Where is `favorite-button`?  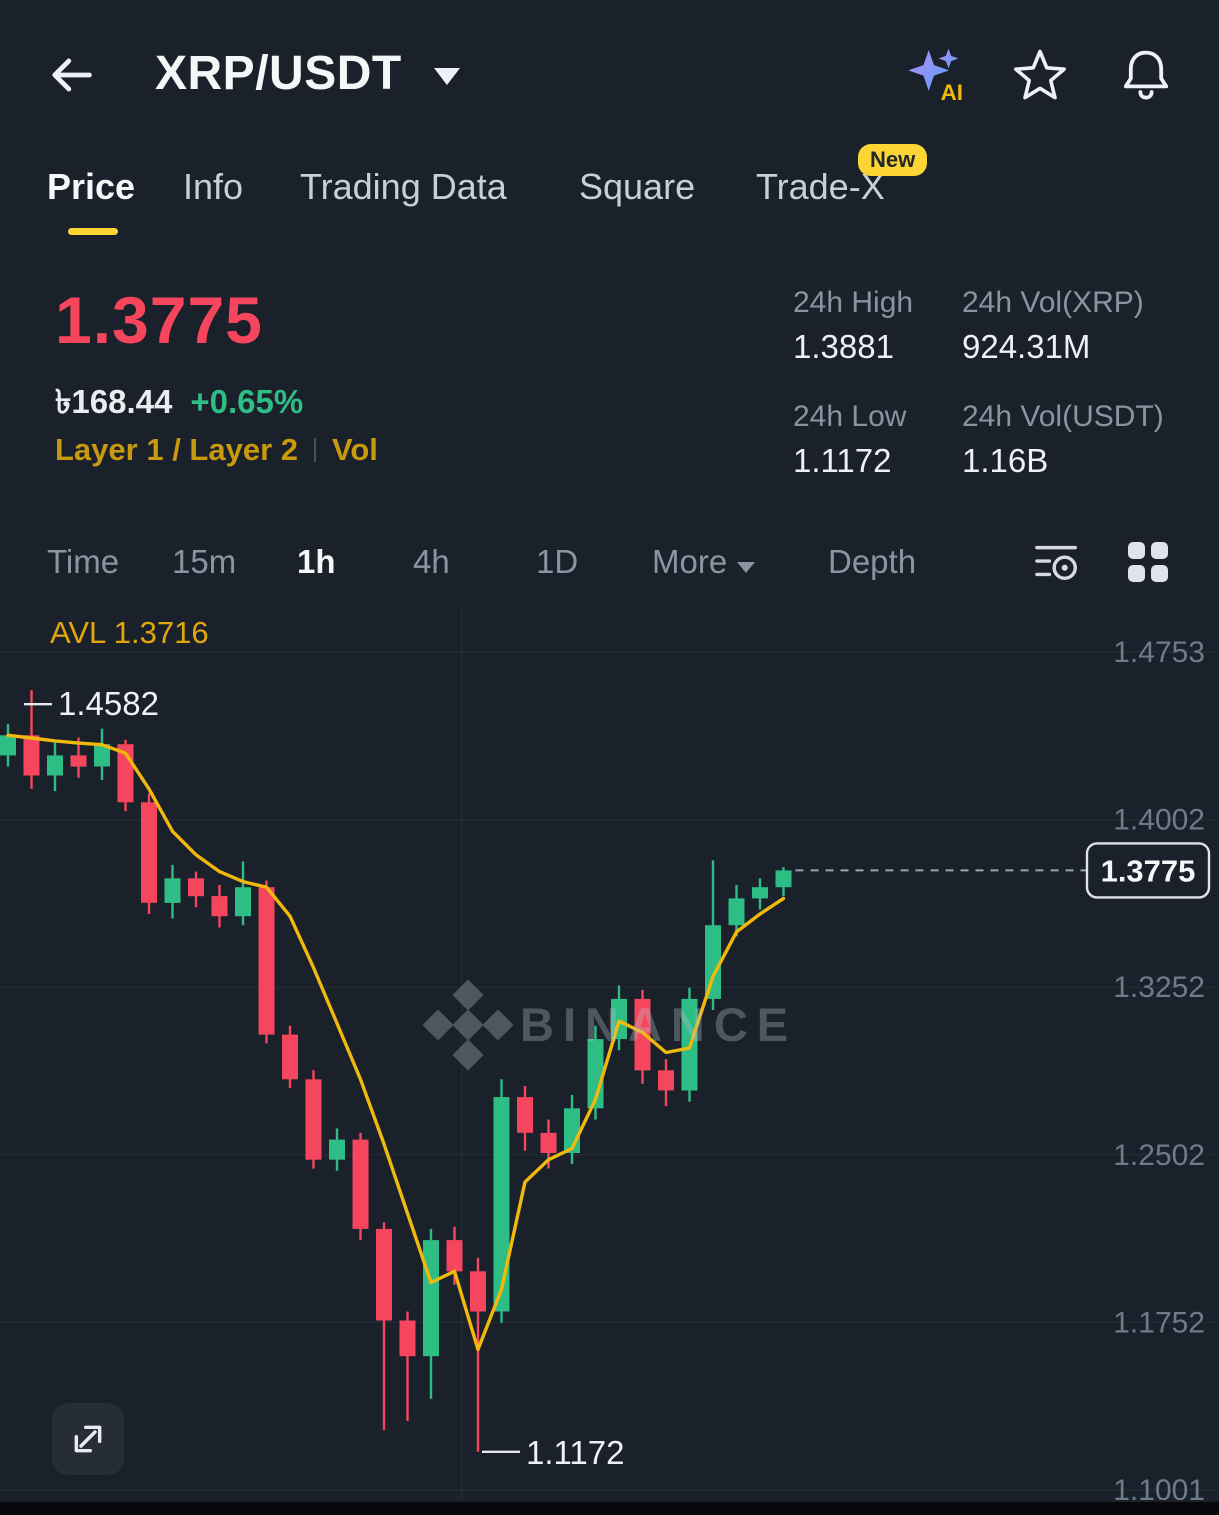
favorite-button is located at coordinates (1040, 74).